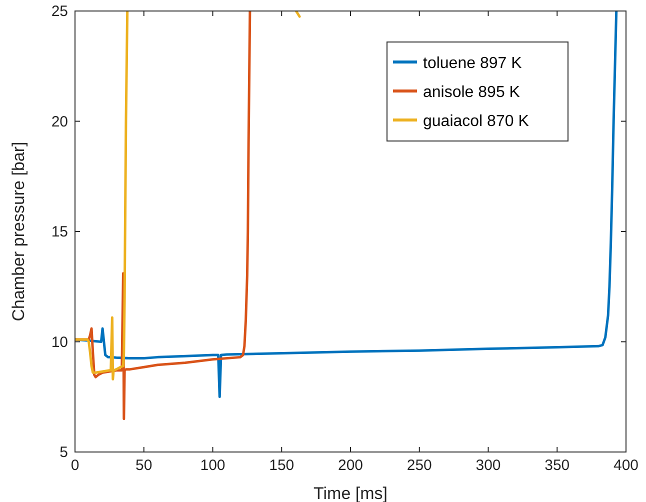 This screenshot has height=502, width=646. Describe the element at coordinates (64, 452) in the screenshot. I see `y-tick-label: 5` at that location.